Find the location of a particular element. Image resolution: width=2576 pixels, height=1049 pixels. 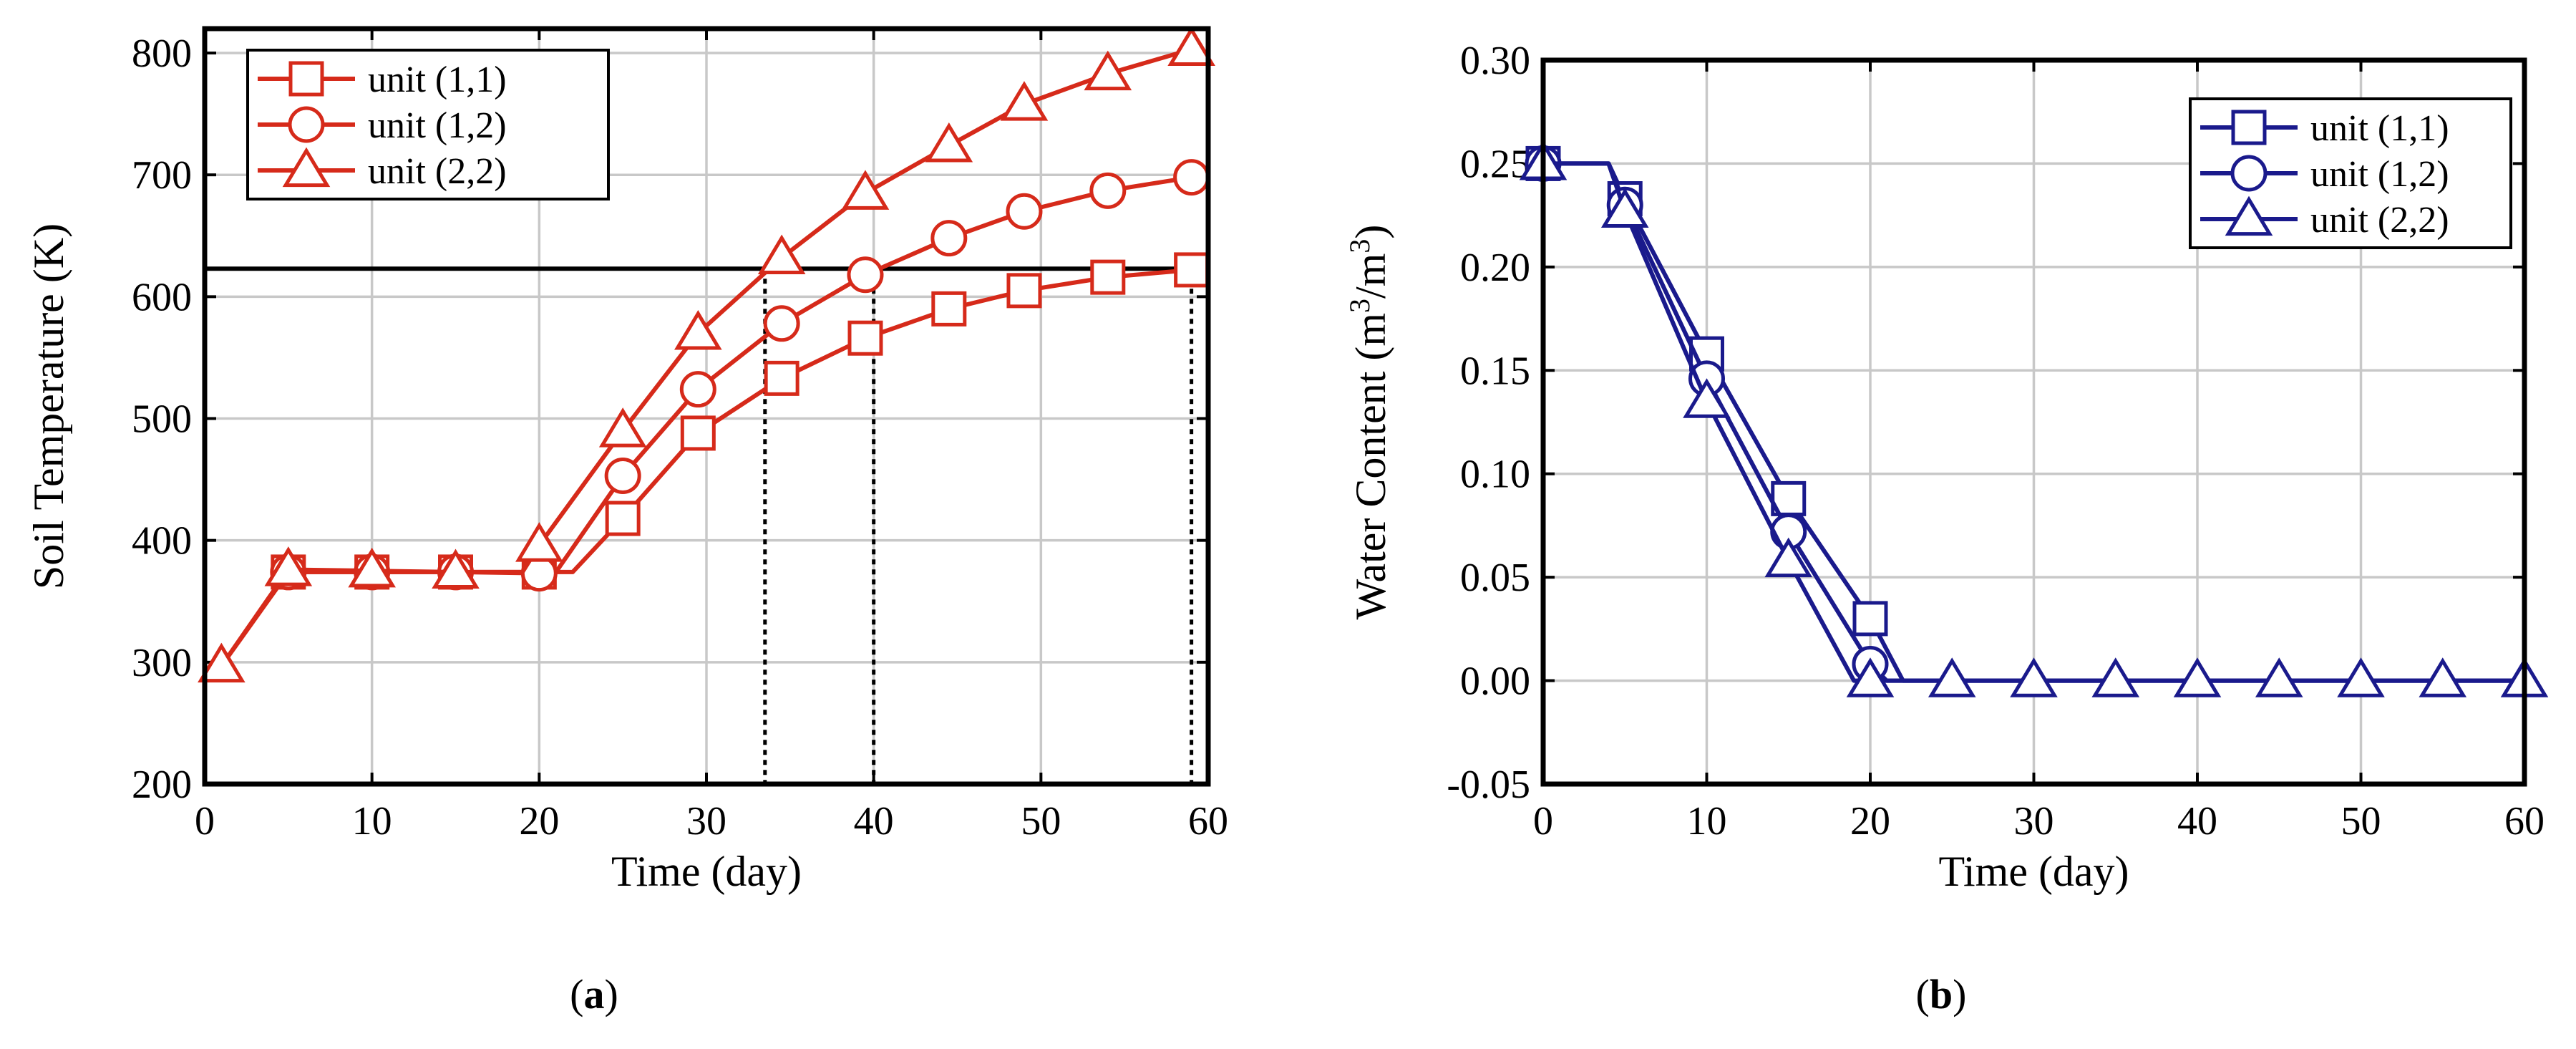

y-tick-label: 0.30 is located at coordinates (1495, 61).